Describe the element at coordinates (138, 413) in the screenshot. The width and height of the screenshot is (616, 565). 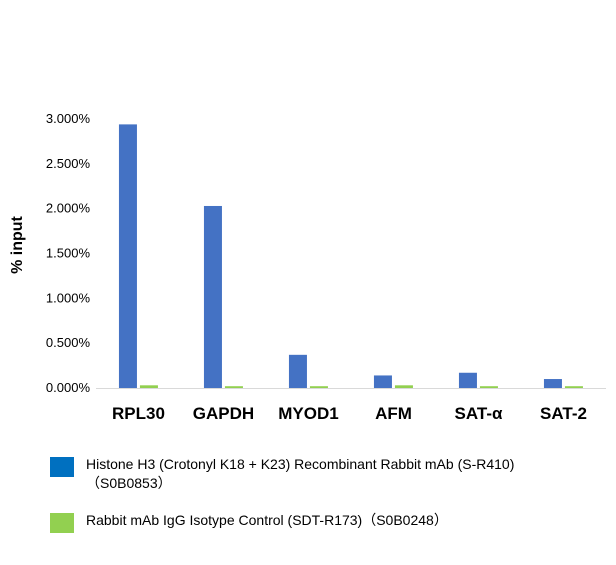
I see `x-tick-label: RPL30` at that location.